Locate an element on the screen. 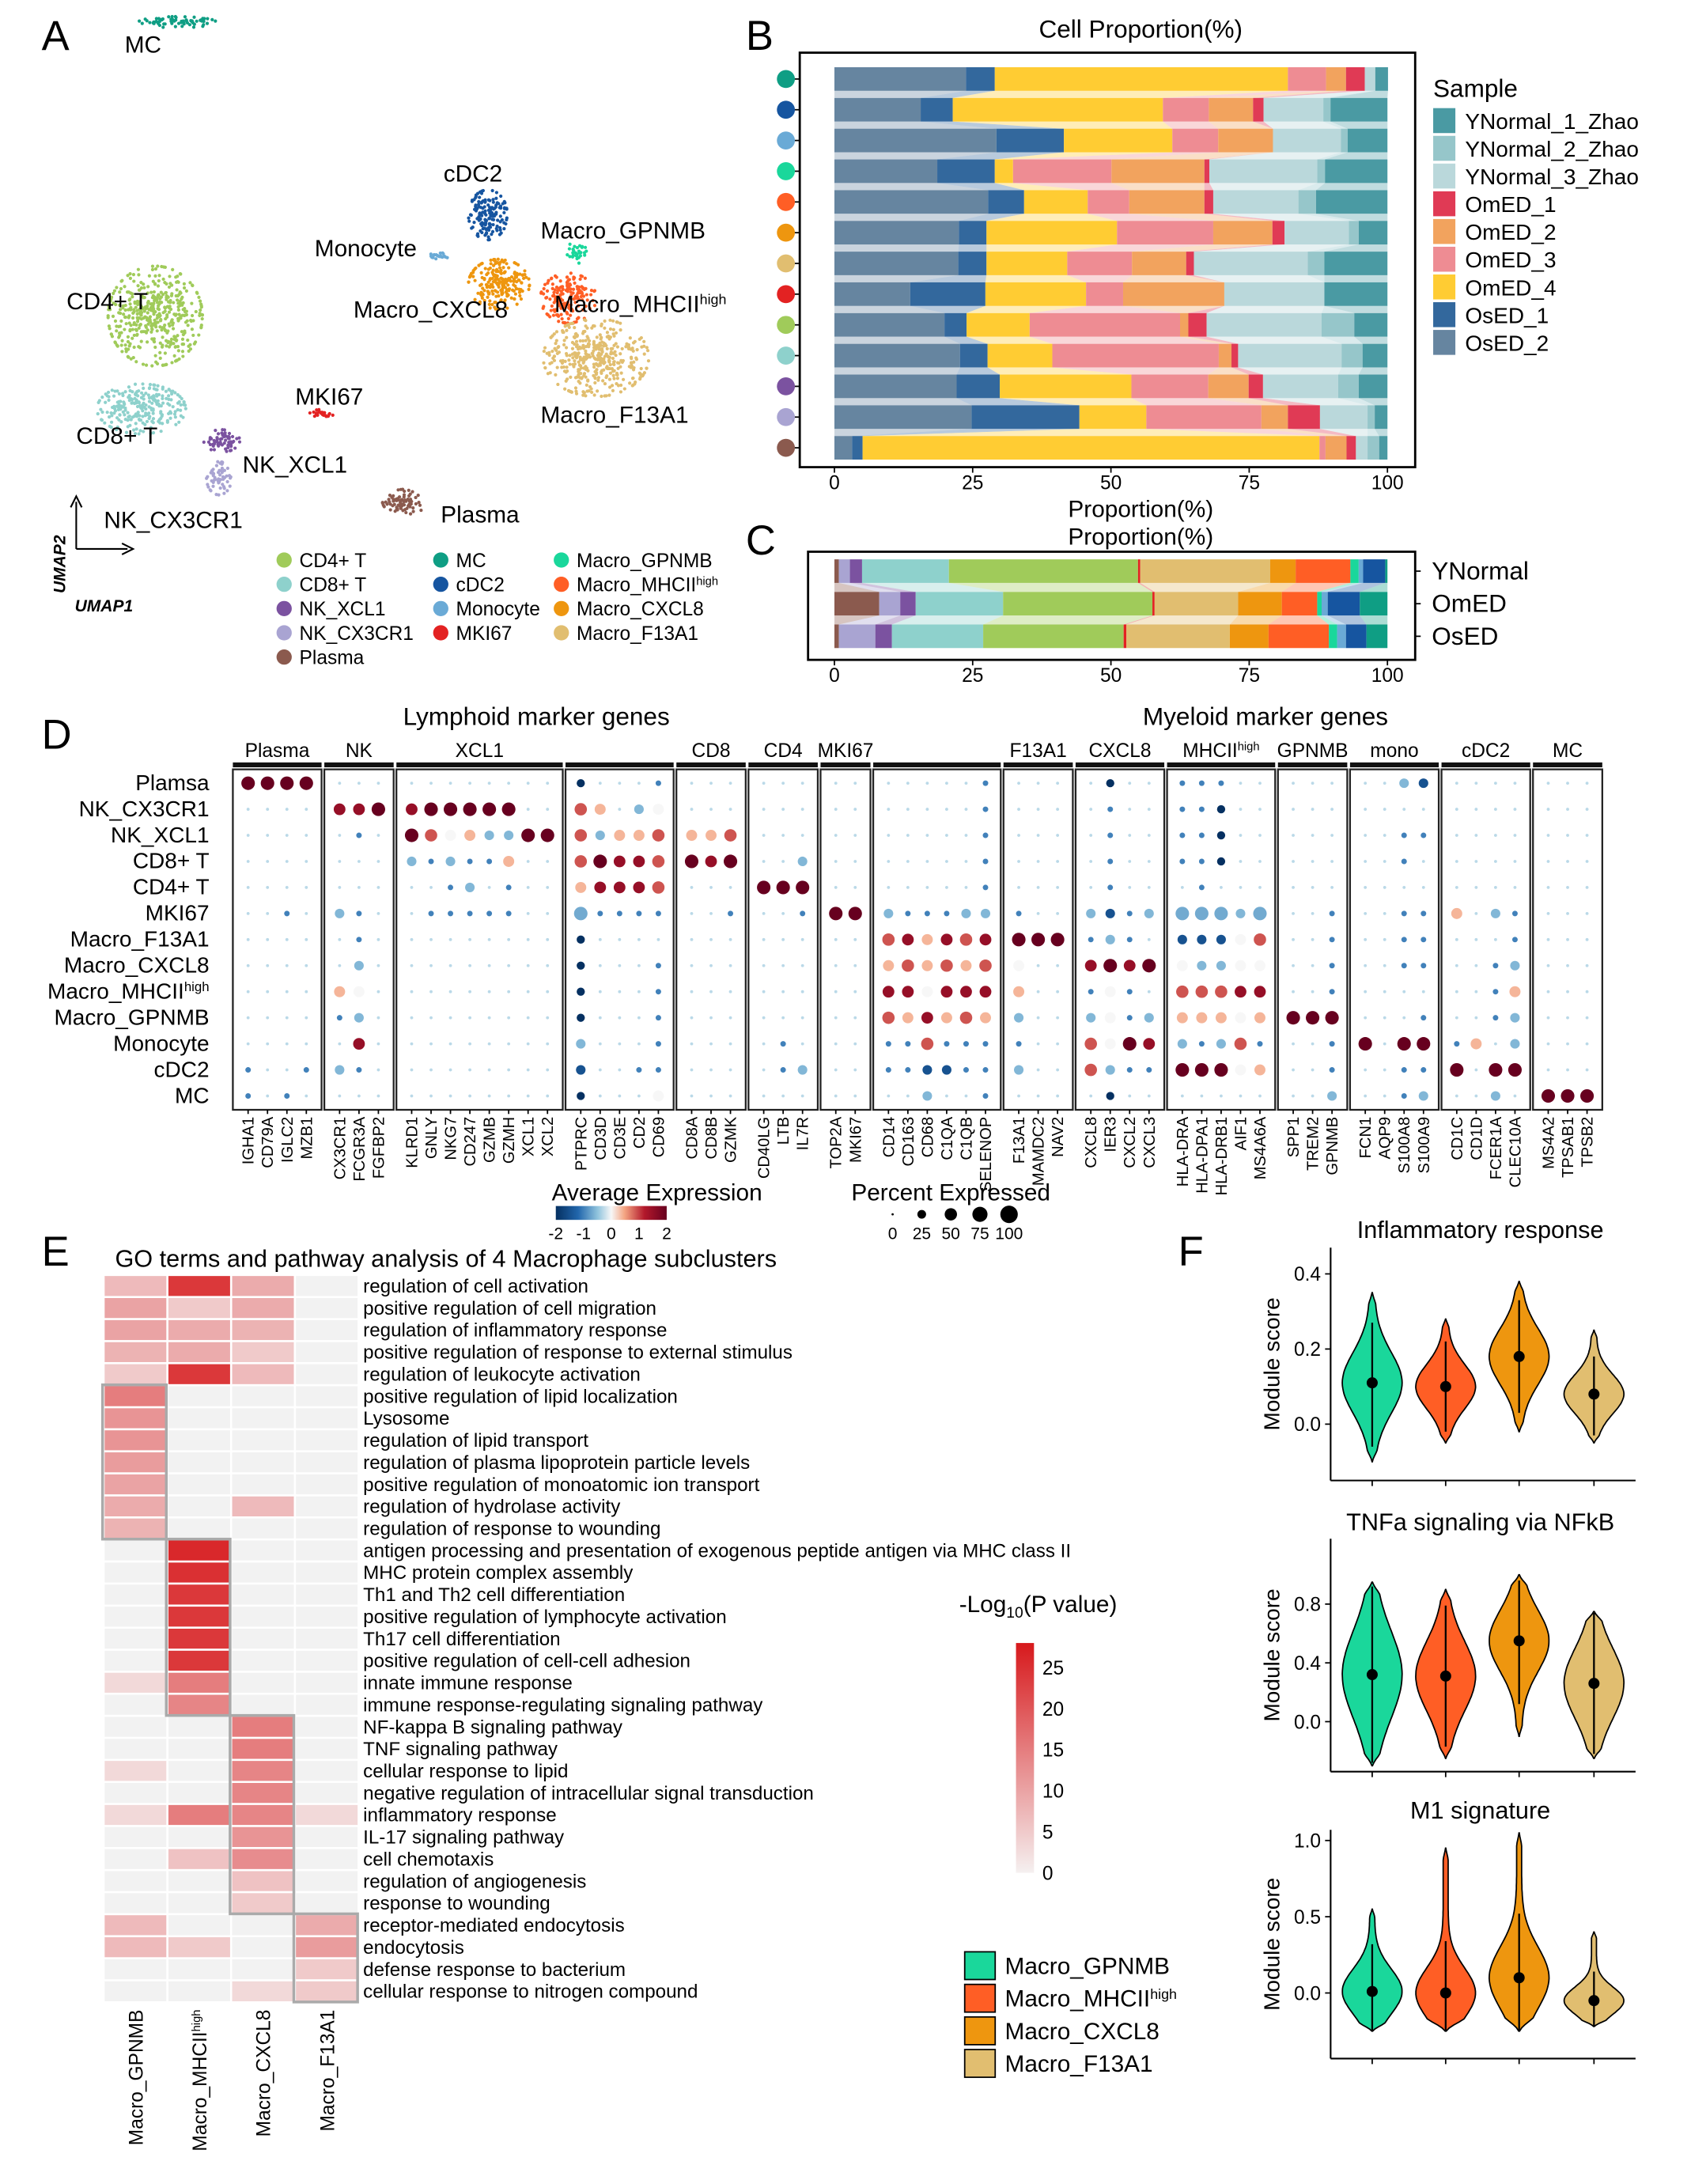 This screenshot has height=2184, width=1691. bar-row-macro-gpnmb is located at coordinates (1111, 171).